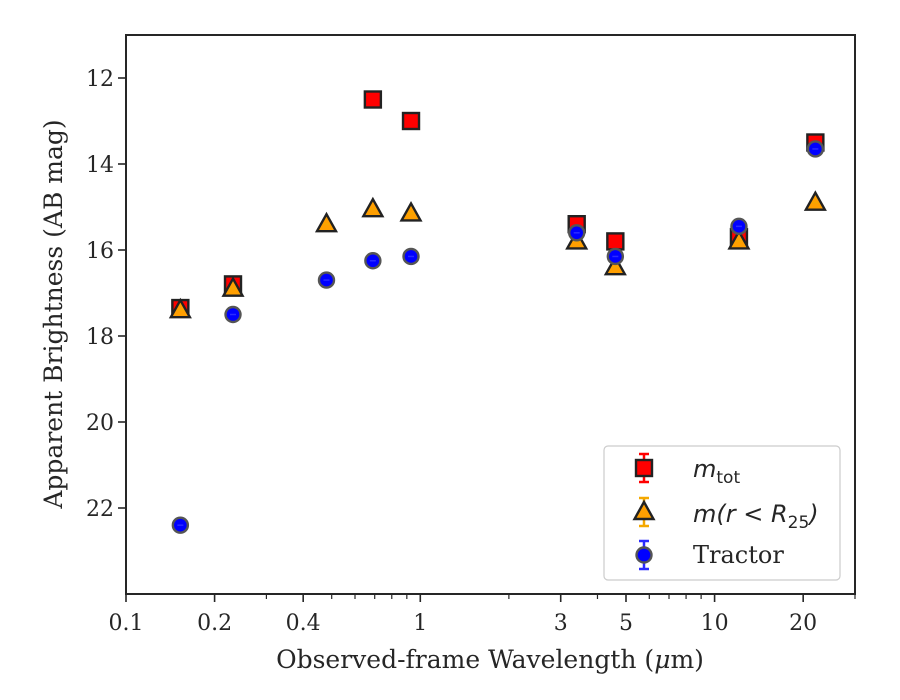 This screenshot has height=700, width=900. I want to click on legend-square-marker, so click(644, 468).